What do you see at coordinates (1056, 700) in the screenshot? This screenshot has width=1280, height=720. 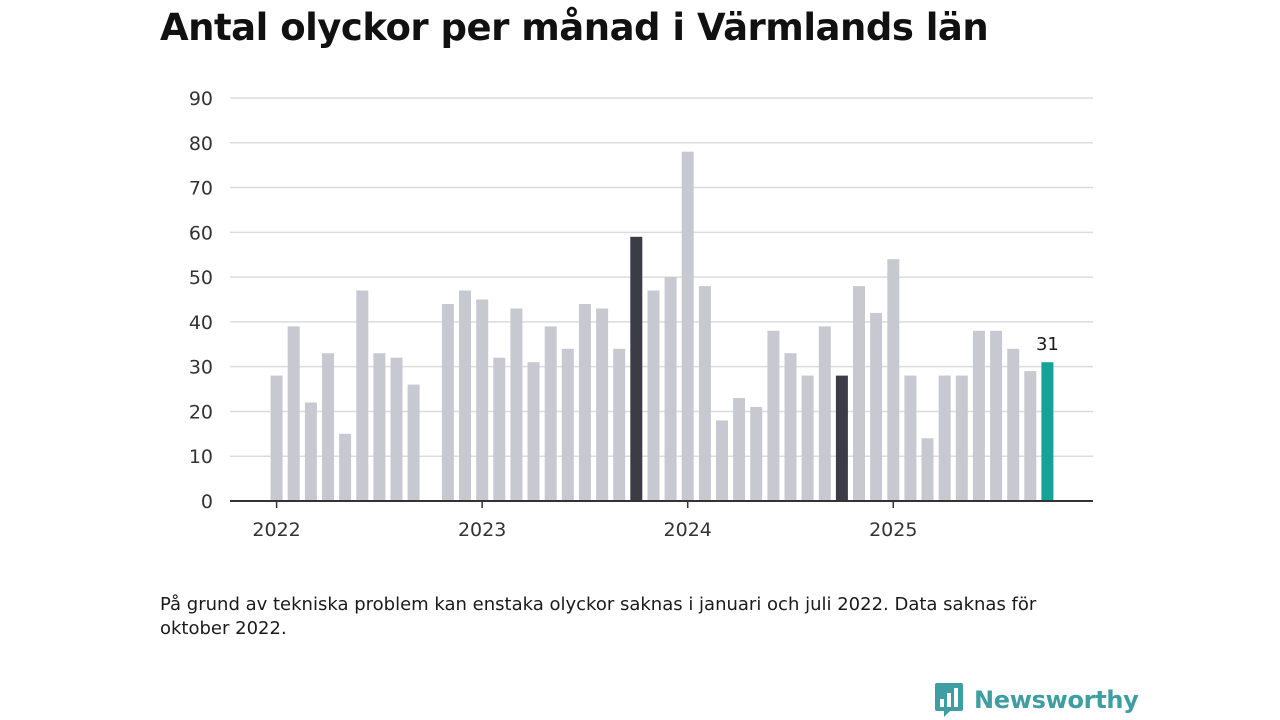 I see `brand-name: Newsworthy` at bounding box center [1056, 700].